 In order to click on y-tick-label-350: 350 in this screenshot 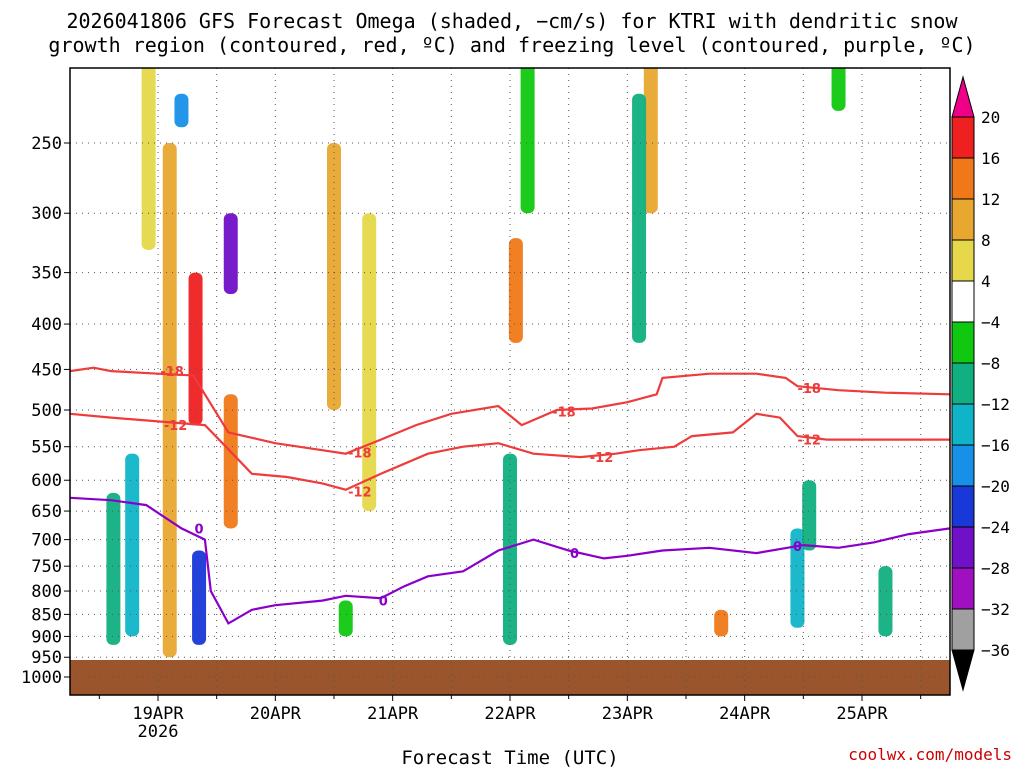, I will do `click(46, 274)`.